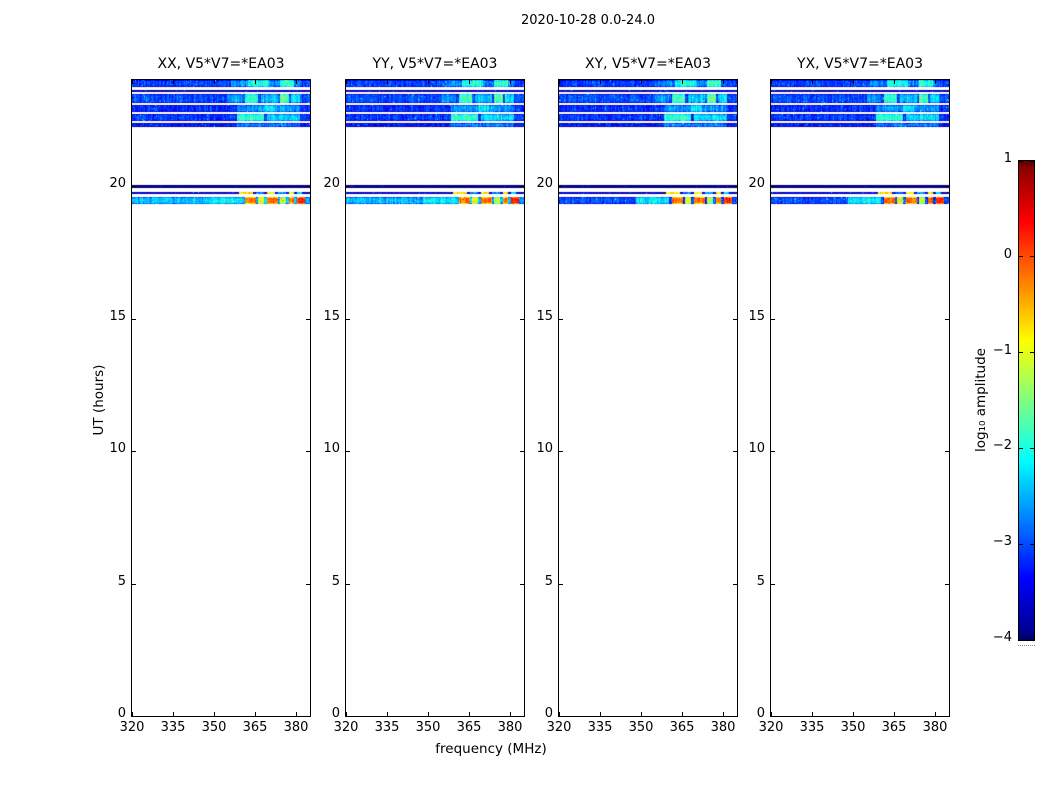 This screenshot has width=1050, height=800. I want to click on colorbar-tick-label: −4, so click(1002, 637).